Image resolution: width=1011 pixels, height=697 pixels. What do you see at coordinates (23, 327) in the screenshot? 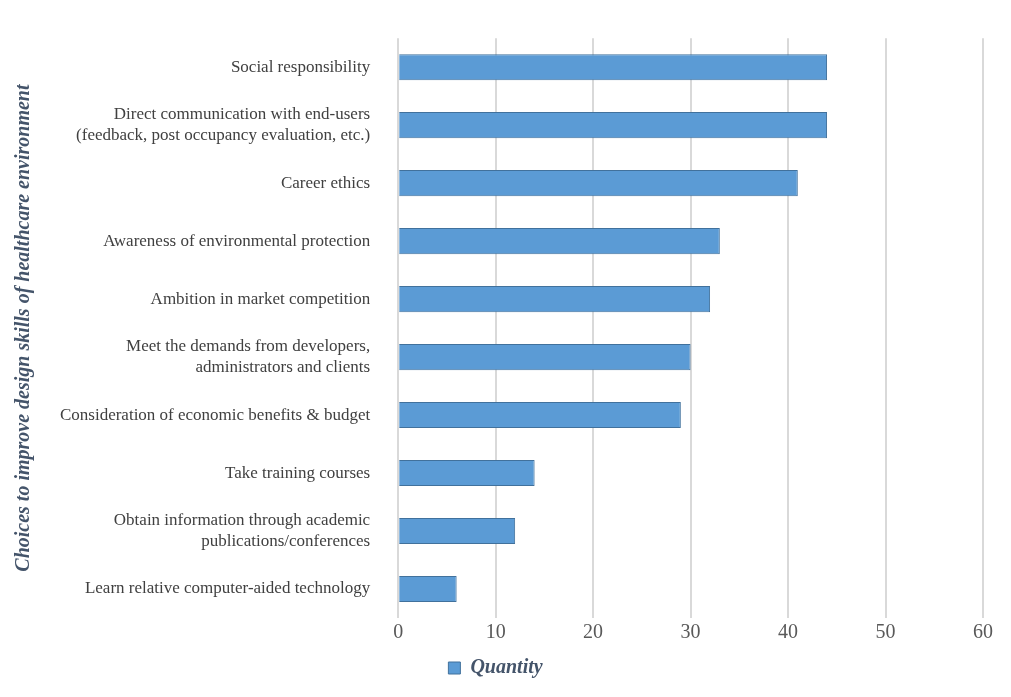
I see `y-axis-title: Choices to improve design skills of healthcare environment` at bounding box center [23, 327].